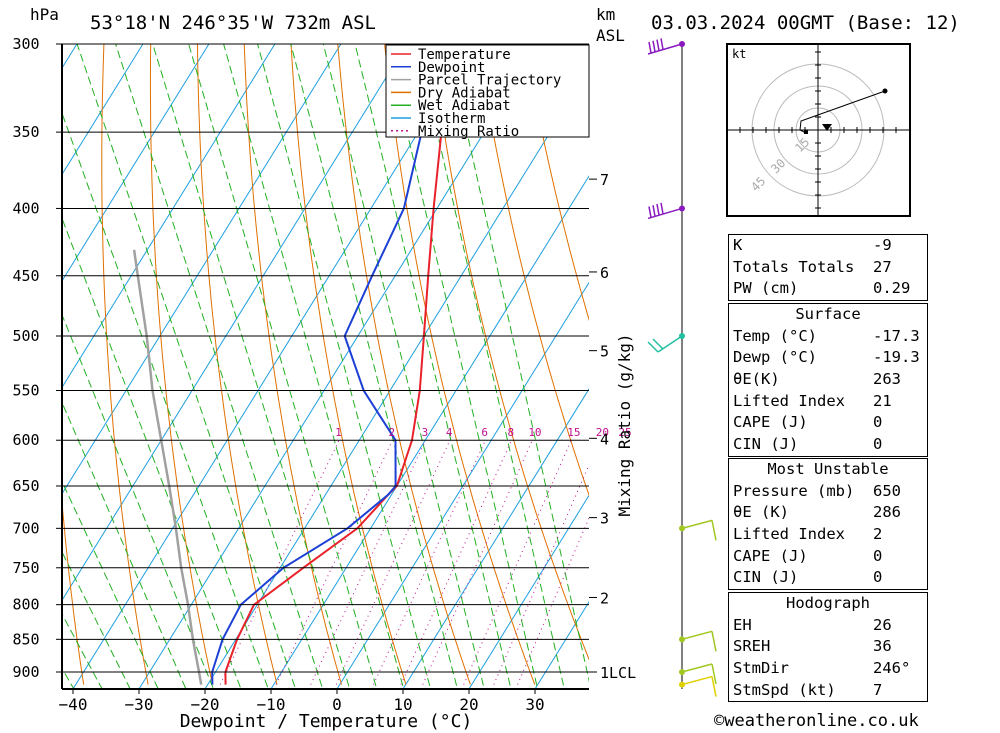 This screenshot has width=1000, height=733. What do you see at coordinates (25, 639) in the screenshot?
I see `pressure-tick-label: 850` at bounding box center [25, 639].